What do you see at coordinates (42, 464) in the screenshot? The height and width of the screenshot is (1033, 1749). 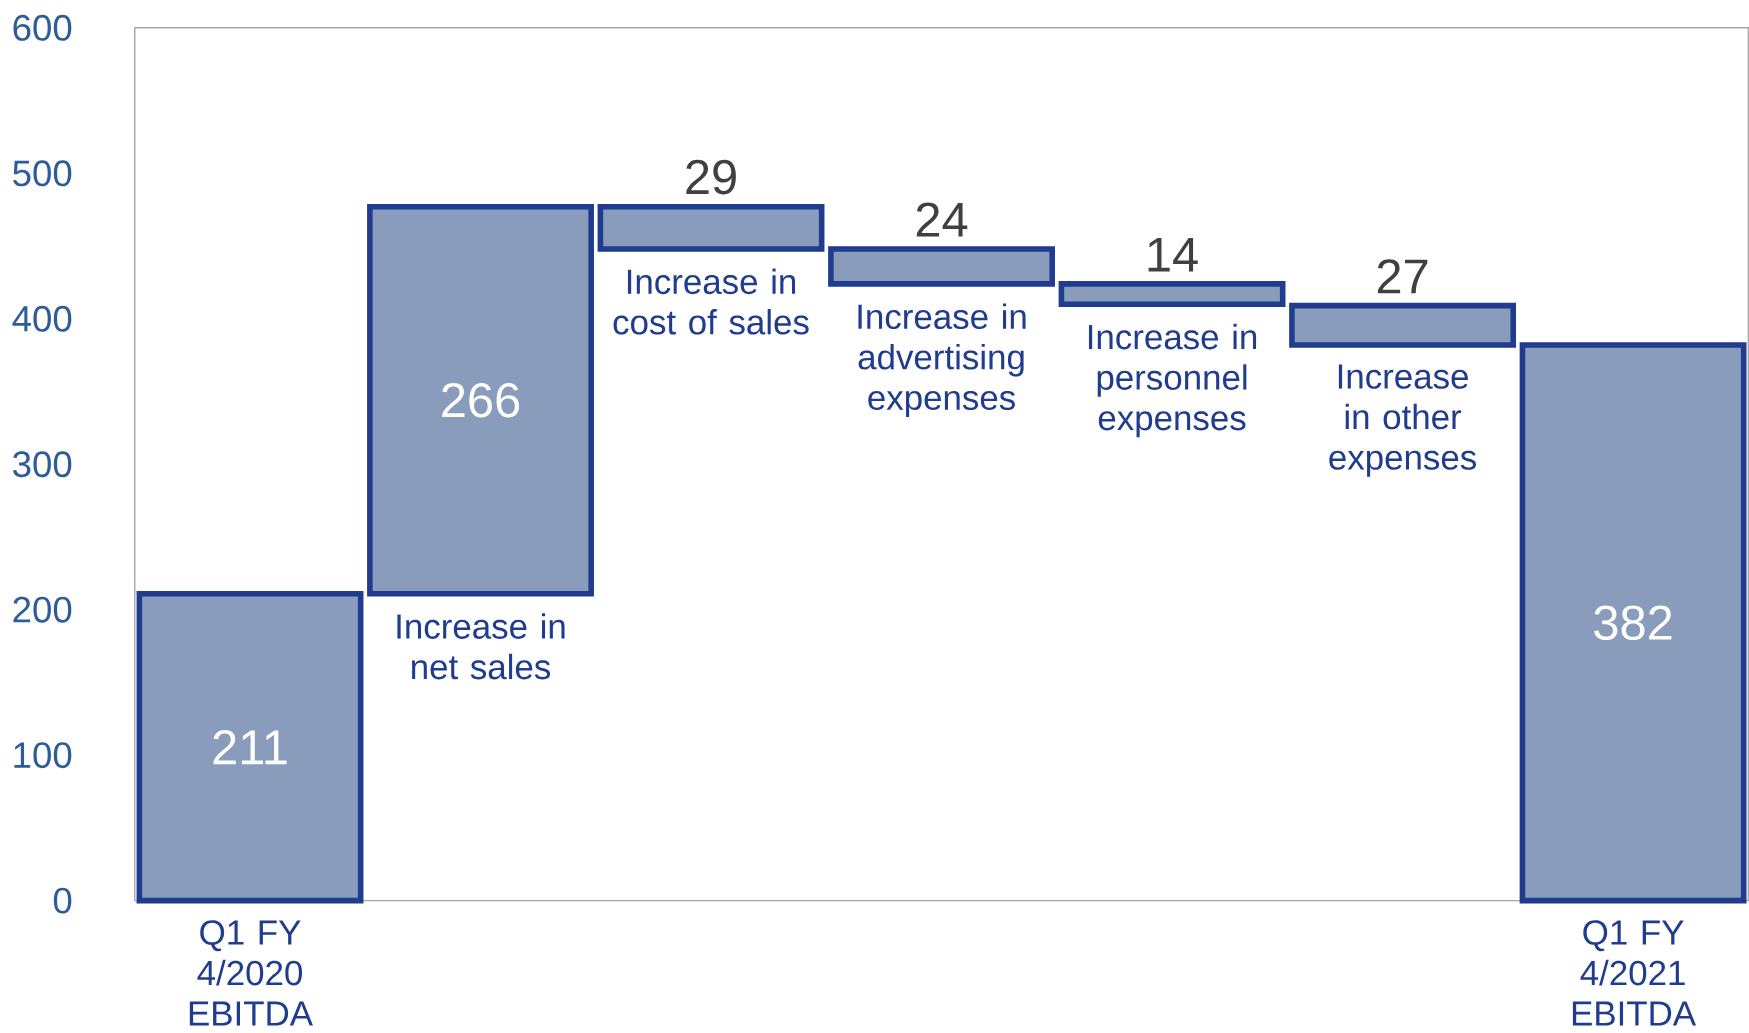 I see `y-tick-label: 300` at bounding box center [42, 464].